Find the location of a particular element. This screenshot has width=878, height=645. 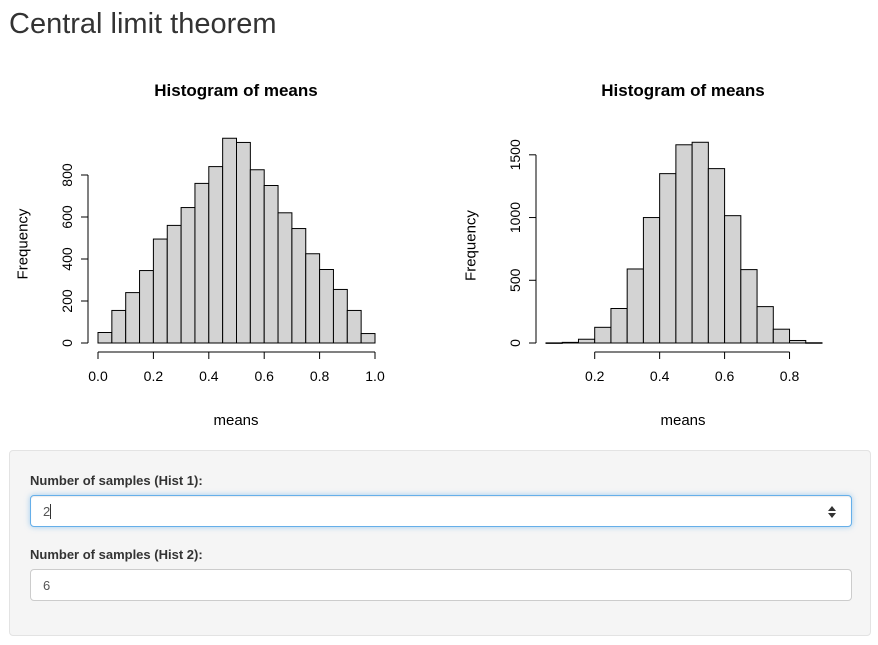

y-tick-label: 1500 is located at coordinates (515, 154).